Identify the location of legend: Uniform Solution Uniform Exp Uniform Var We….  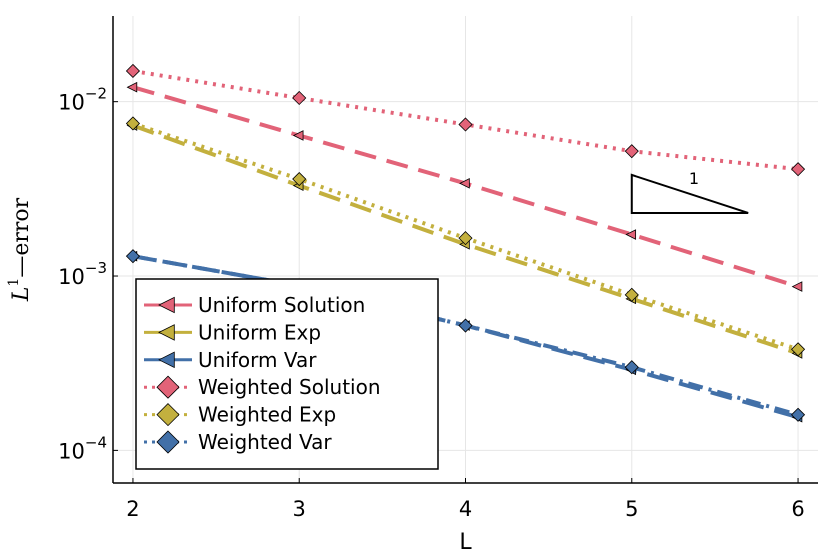
(287, 374).